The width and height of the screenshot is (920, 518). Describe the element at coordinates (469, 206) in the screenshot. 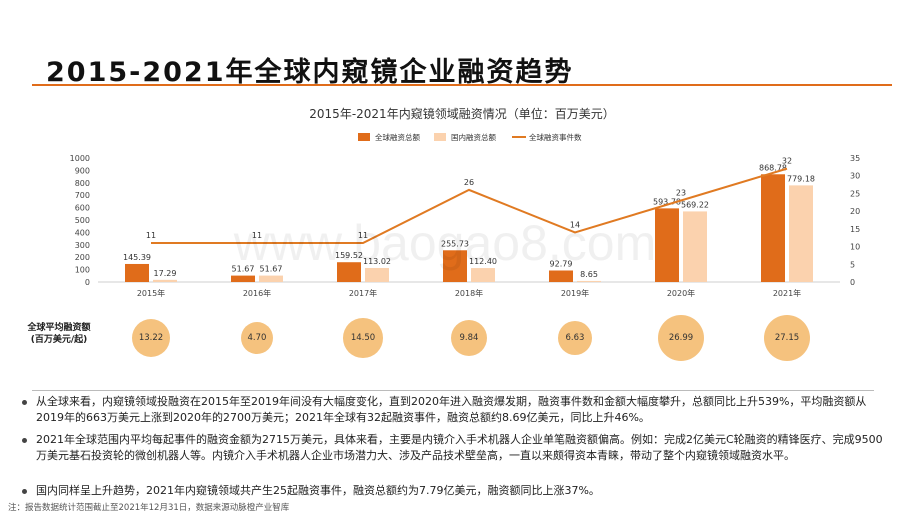

I see `line-series-events` at that location.